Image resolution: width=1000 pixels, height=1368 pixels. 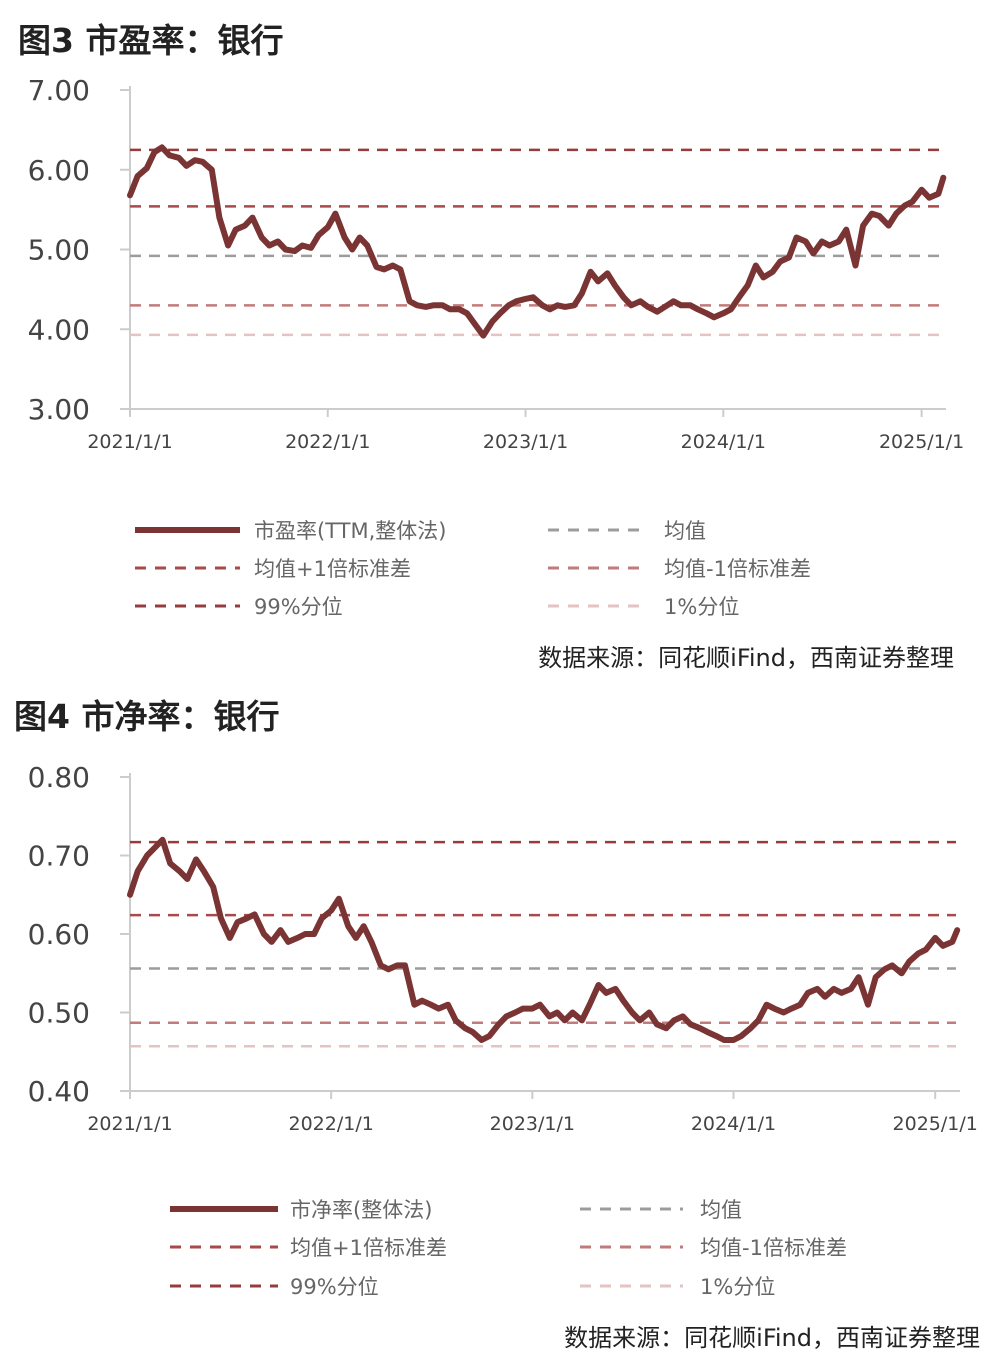 I want to click on y-tick-label: 0.40, so click(x=59, y=1091).